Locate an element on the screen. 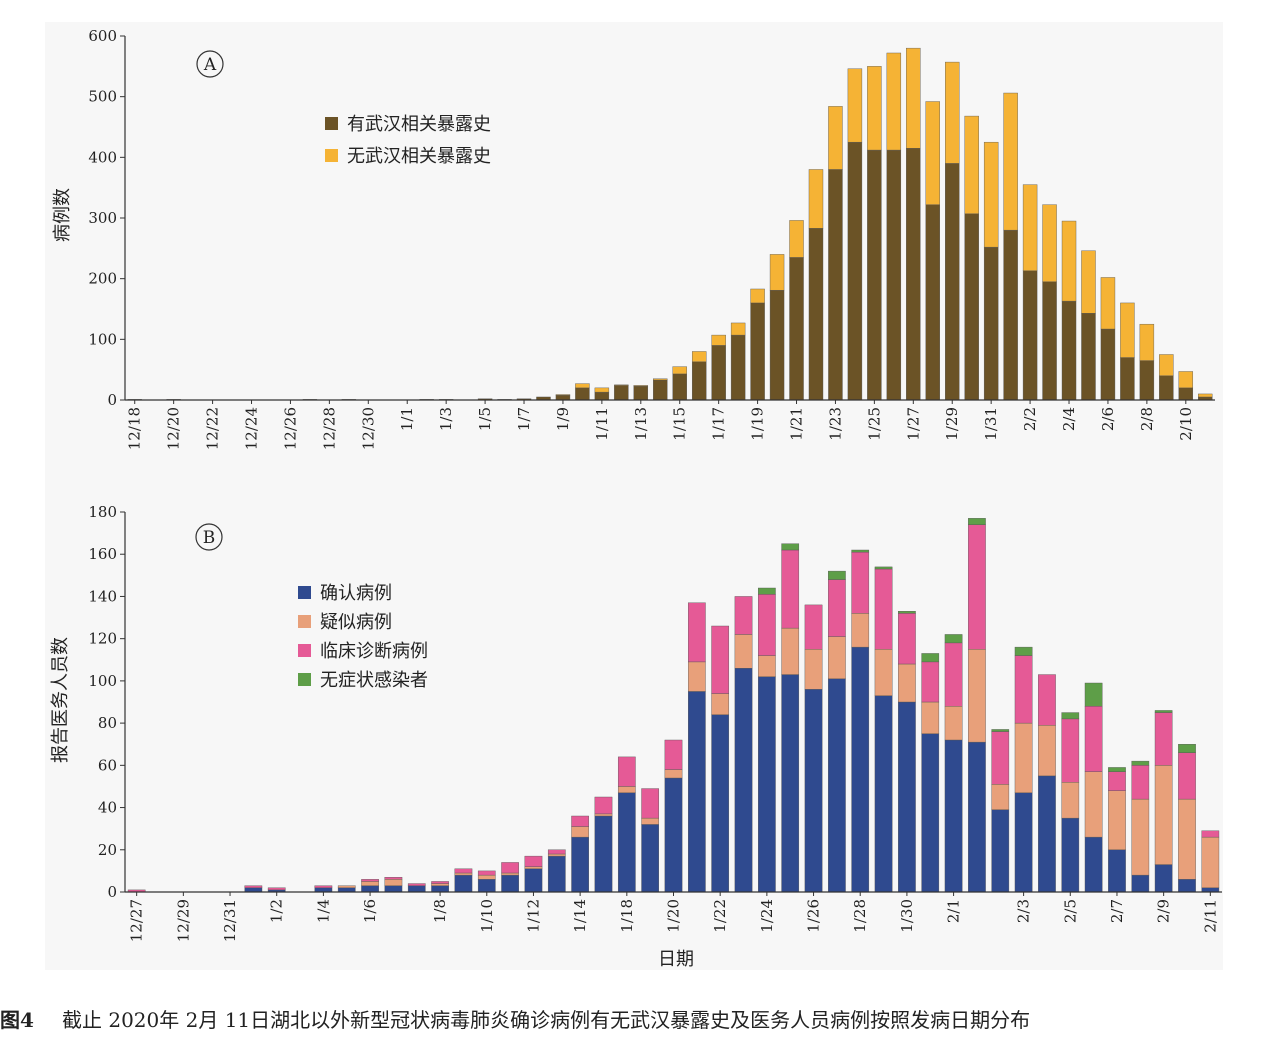  x-tick-label: 1/2 is located at coordinates (277, 911).